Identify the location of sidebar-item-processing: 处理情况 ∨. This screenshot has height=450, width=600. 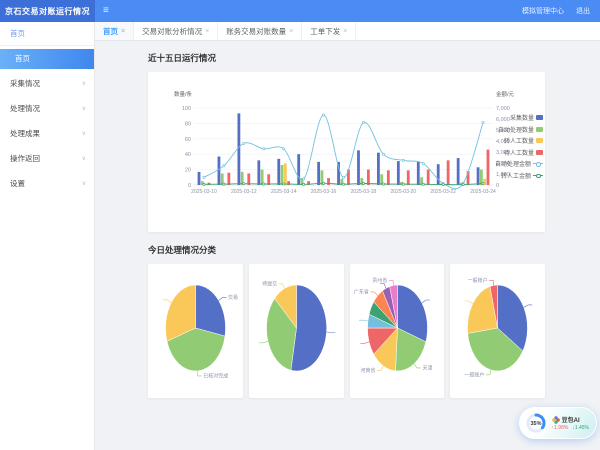
(47, 108).